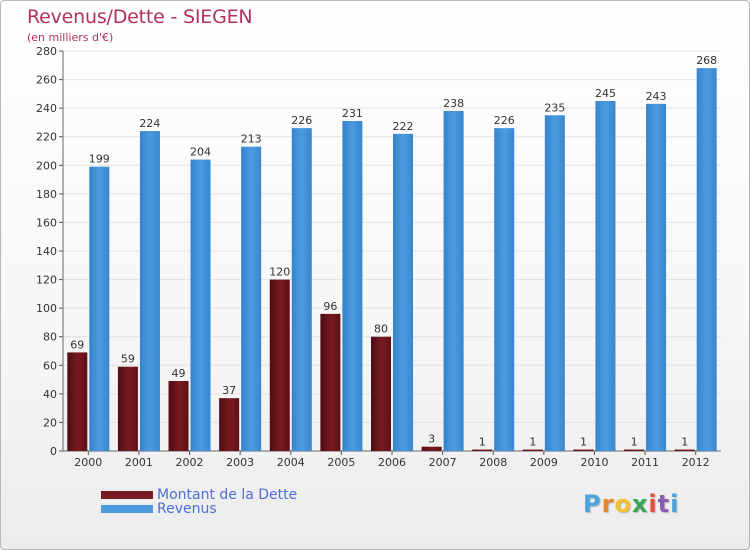  I want to click on x-tick-label: 2010, so click(594, 462).